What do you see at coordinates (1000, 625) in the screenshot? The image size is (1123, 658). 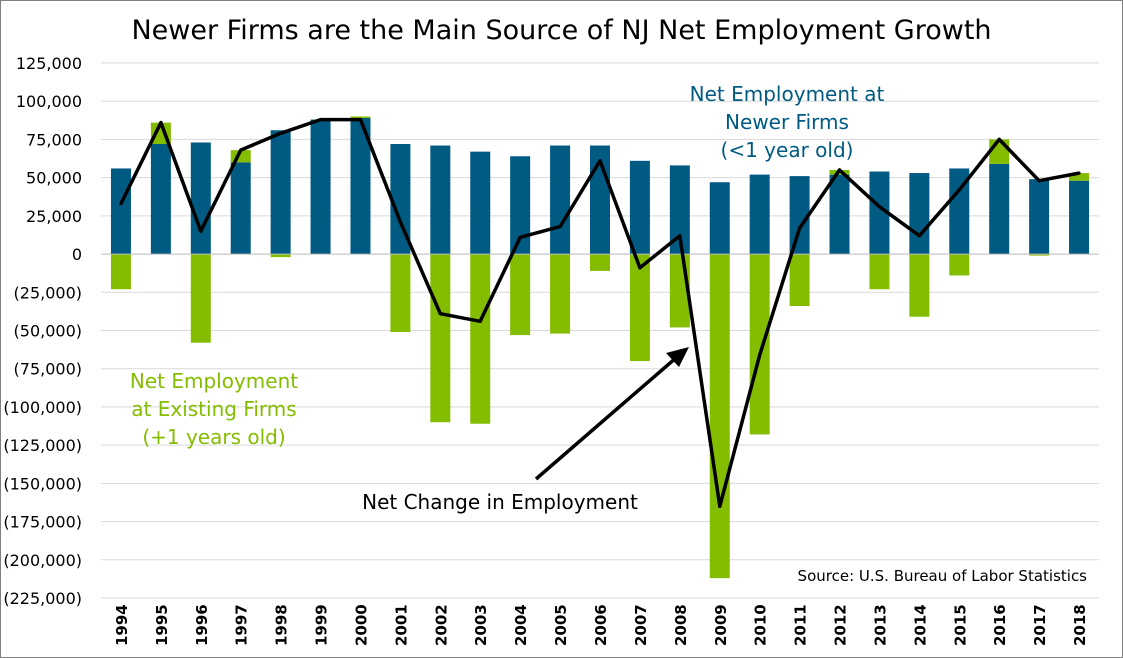 I see `x-tick-label: 2016` at bounding box center [1000, 625].